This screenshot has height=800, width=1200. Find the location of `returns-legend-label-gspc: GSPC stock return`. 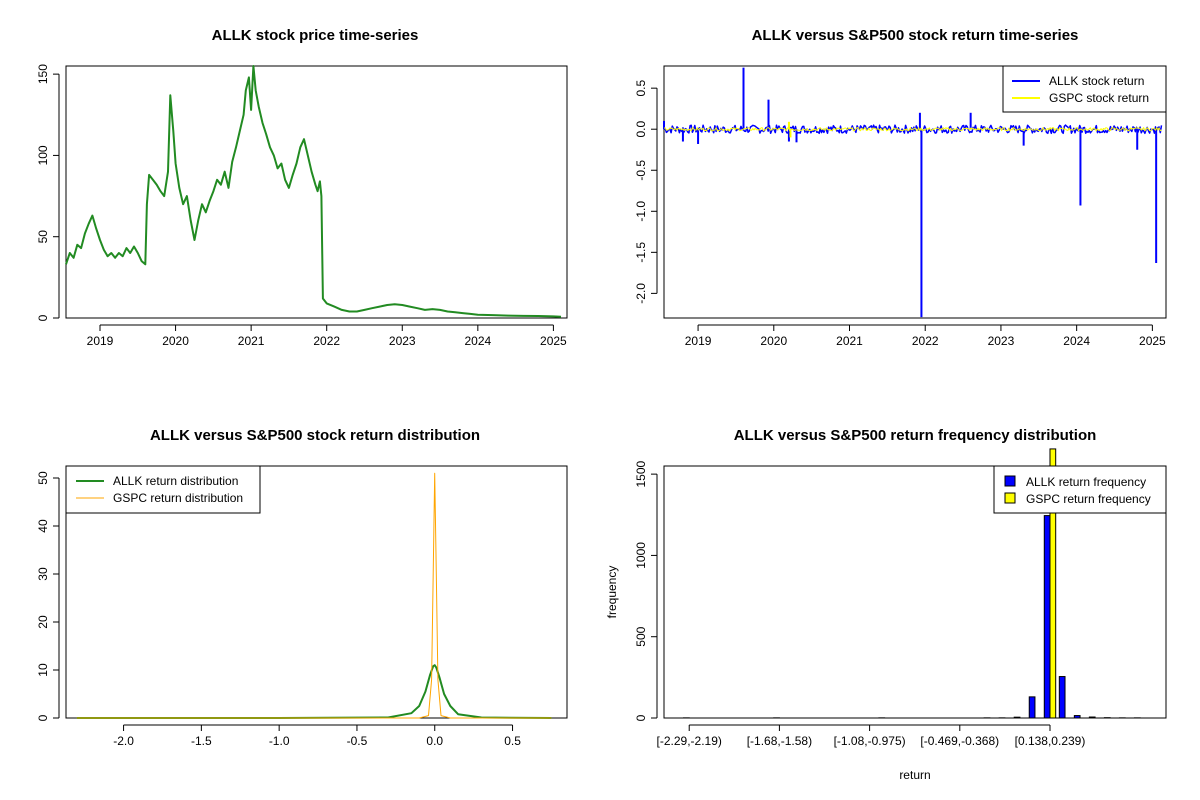

returns-legend-label-gspc: GSPC stock return is located at coordinates (1099, 98).